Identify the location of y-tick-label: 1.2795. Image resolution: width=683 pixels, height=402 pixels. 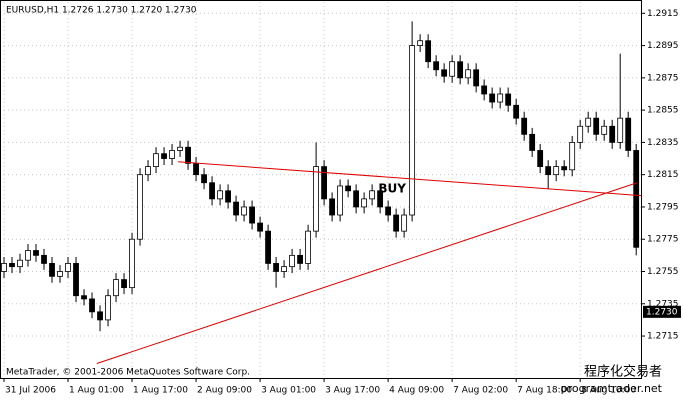
(663, 207).